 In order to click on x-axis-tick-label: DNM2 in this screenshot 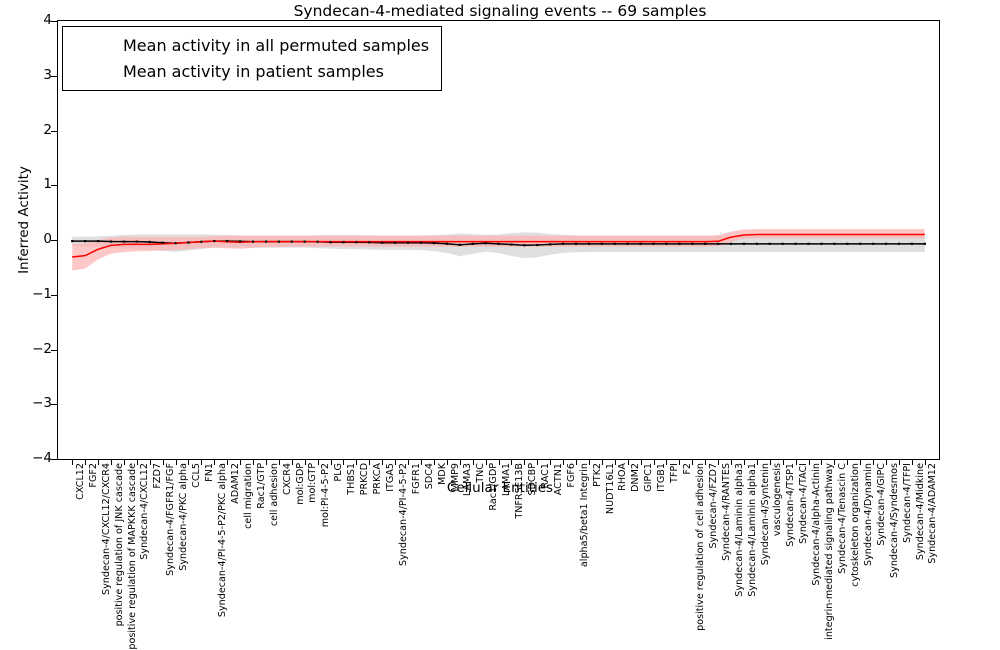, I will do `click(636, 477)`.